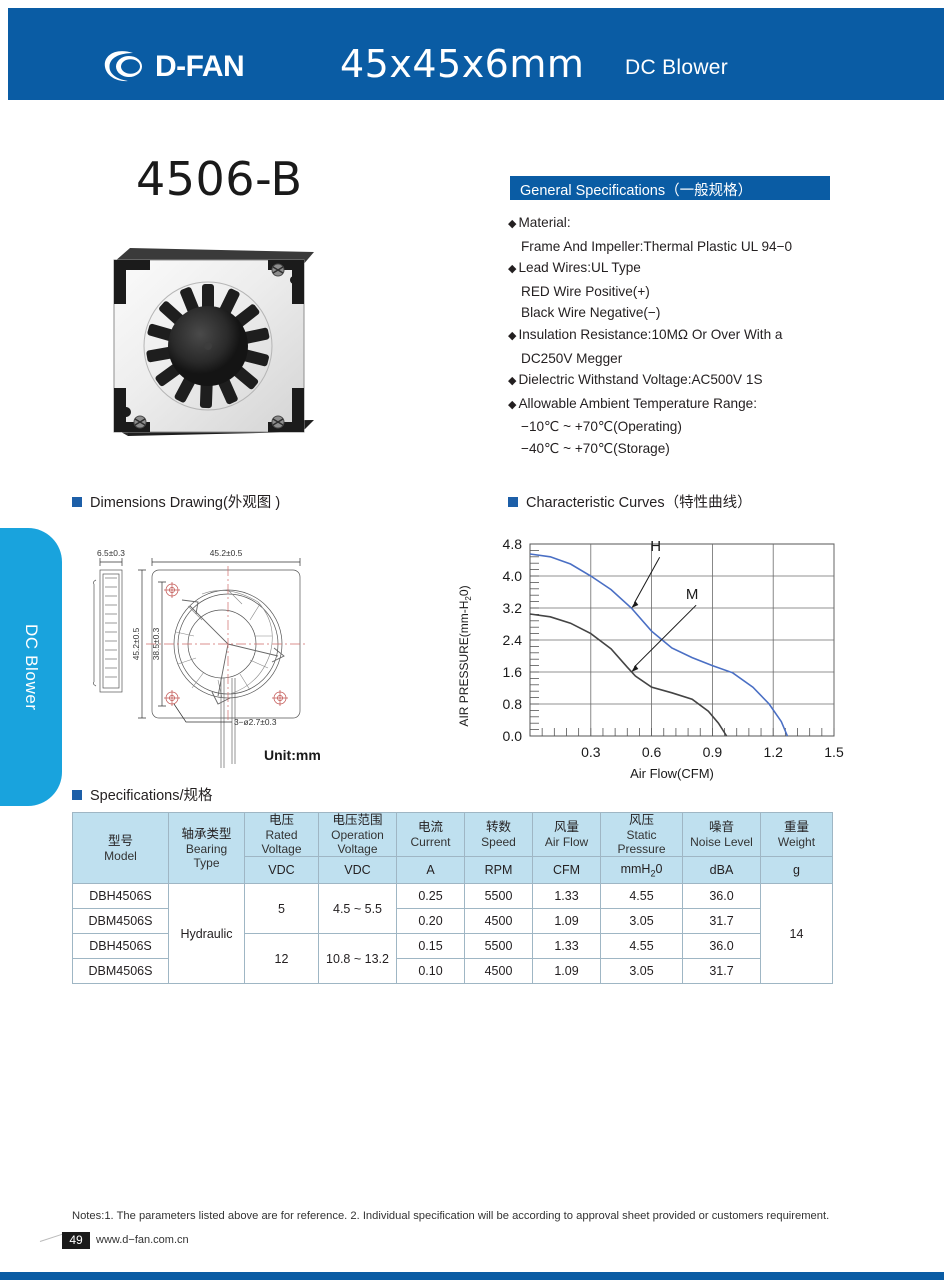 The width and height of the screenshot is (944, 1280). I want to click on chart-label-h: H, so click(655, 546).